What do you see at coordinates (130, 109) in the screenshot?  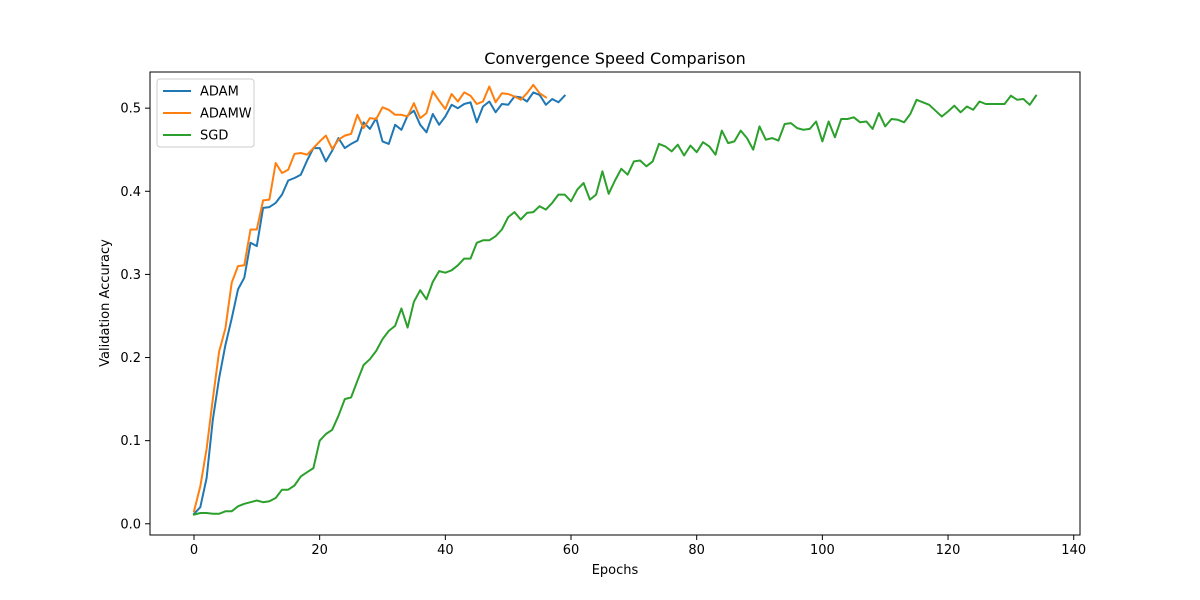 I see `y-tick-label: 0.5` at bounding box center [130, 109].